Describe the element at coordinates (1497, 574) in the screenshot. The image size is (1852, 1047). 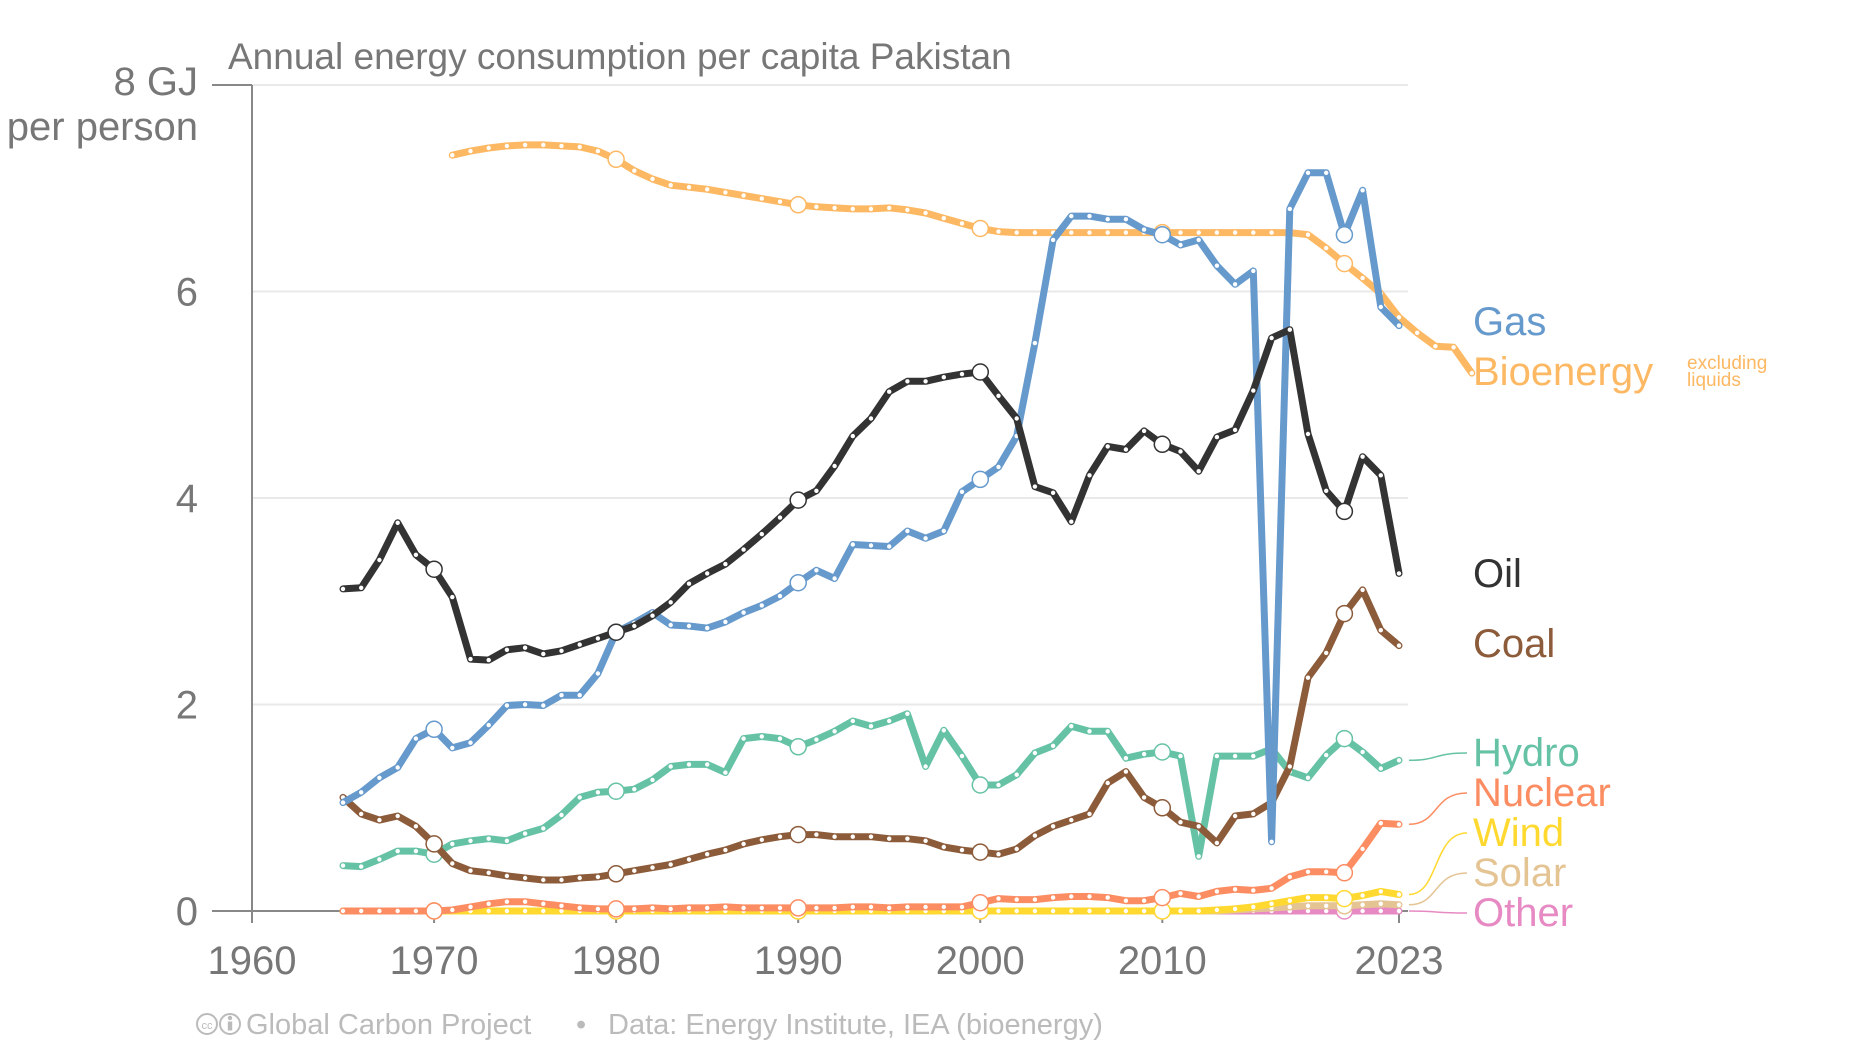
I see `series-label-oil: Oil` at that location.